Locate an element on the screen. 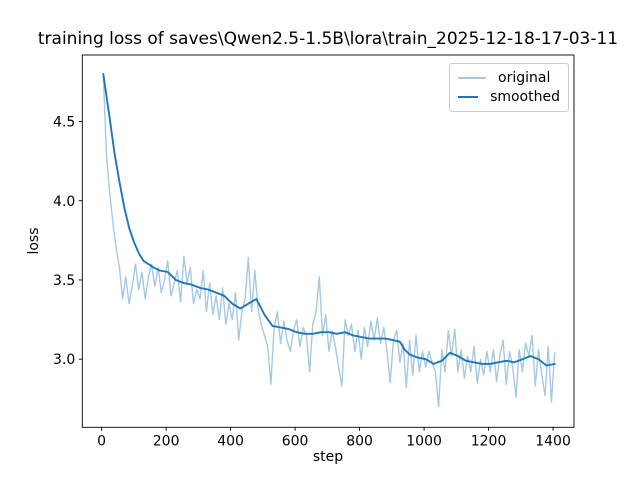 The width and height of the screenshot is (640, 480). x-axis-label: step is located at coordinates (328, 457).